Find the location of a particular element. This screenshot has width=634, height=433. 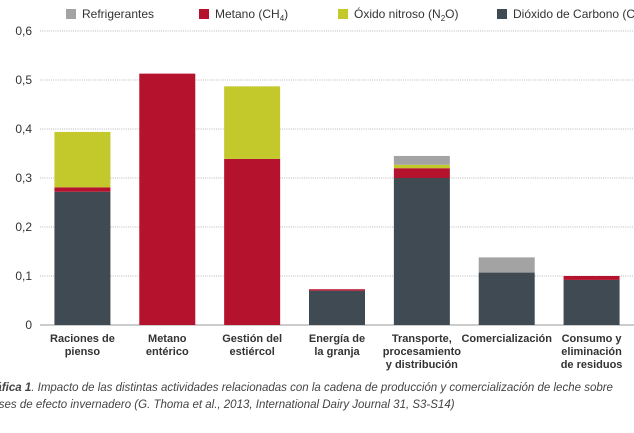

x-tick-label: Metano entérico is located at coordinates (167, 345).